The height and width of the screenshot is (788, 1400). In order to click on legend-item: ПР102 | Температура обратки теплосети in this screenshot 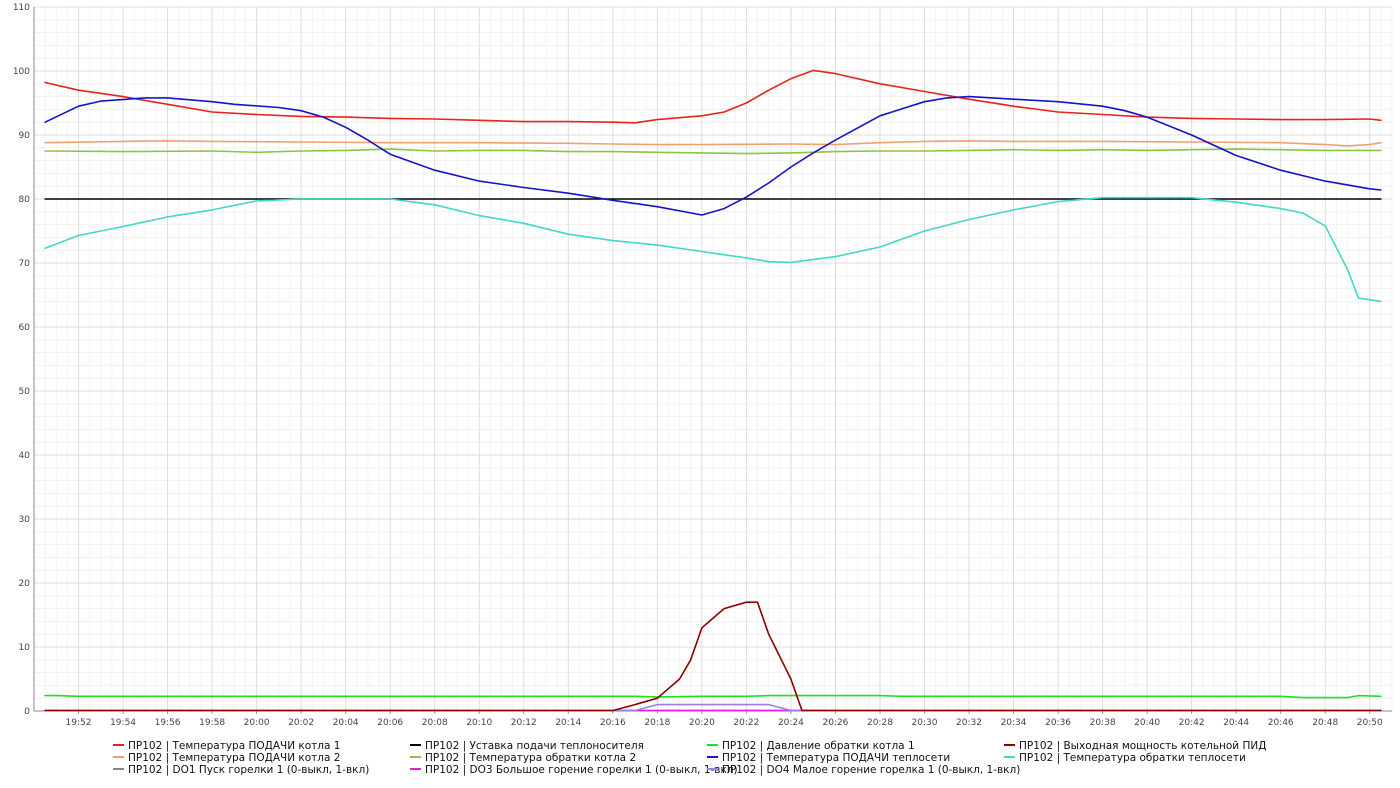, I will do `click(1125, 758)`.